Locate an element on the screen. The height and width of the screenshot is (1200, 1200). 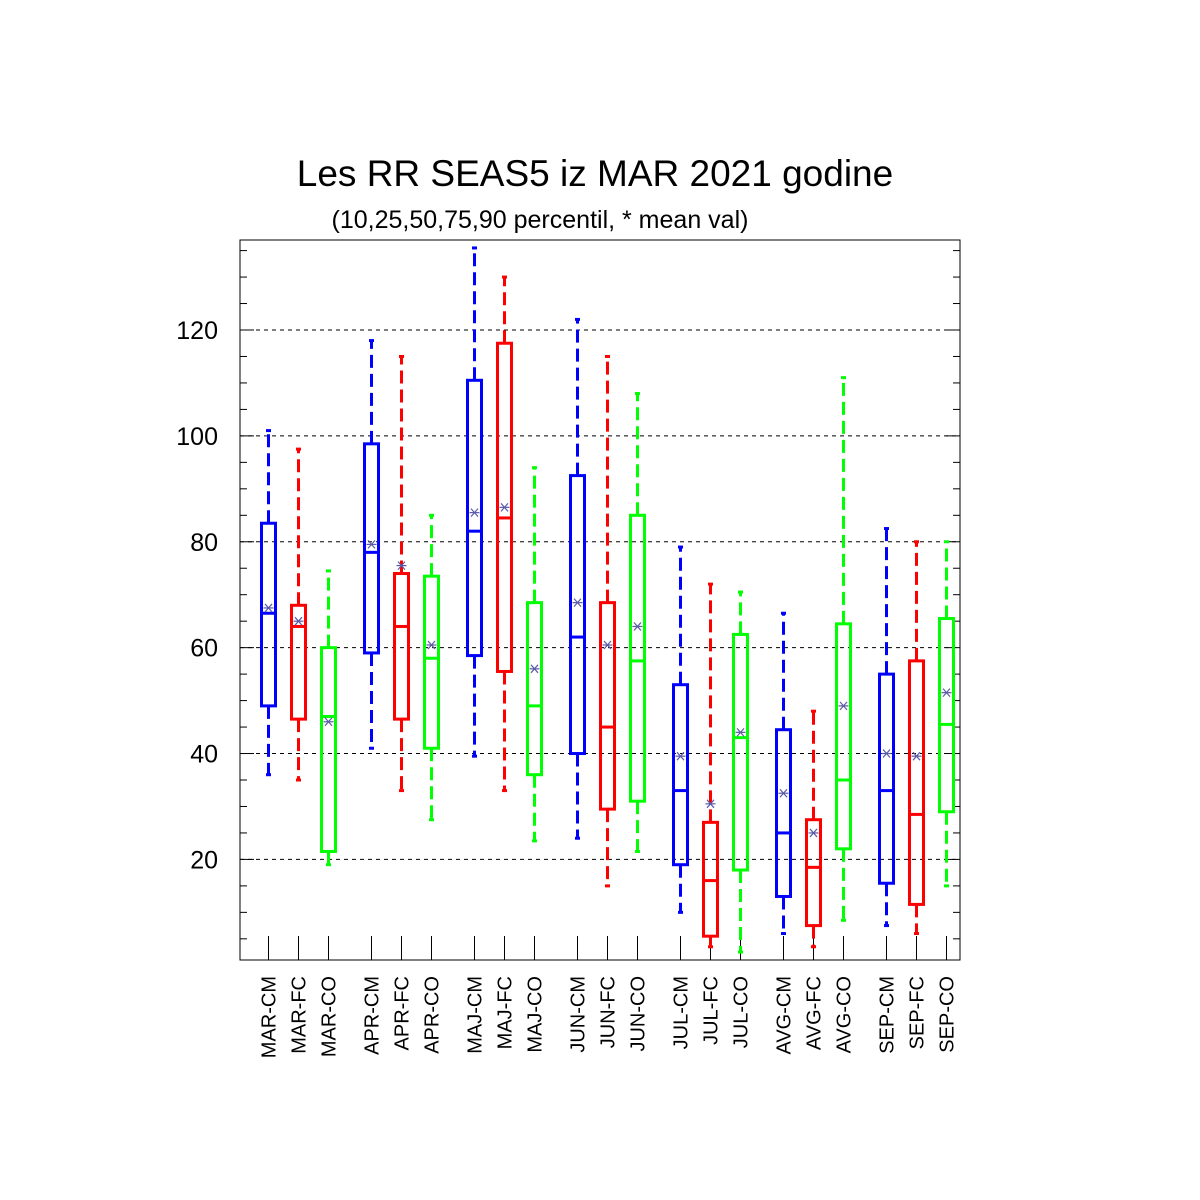
x-tick-label: JUL-FC is located at coordinates (712, 1010).